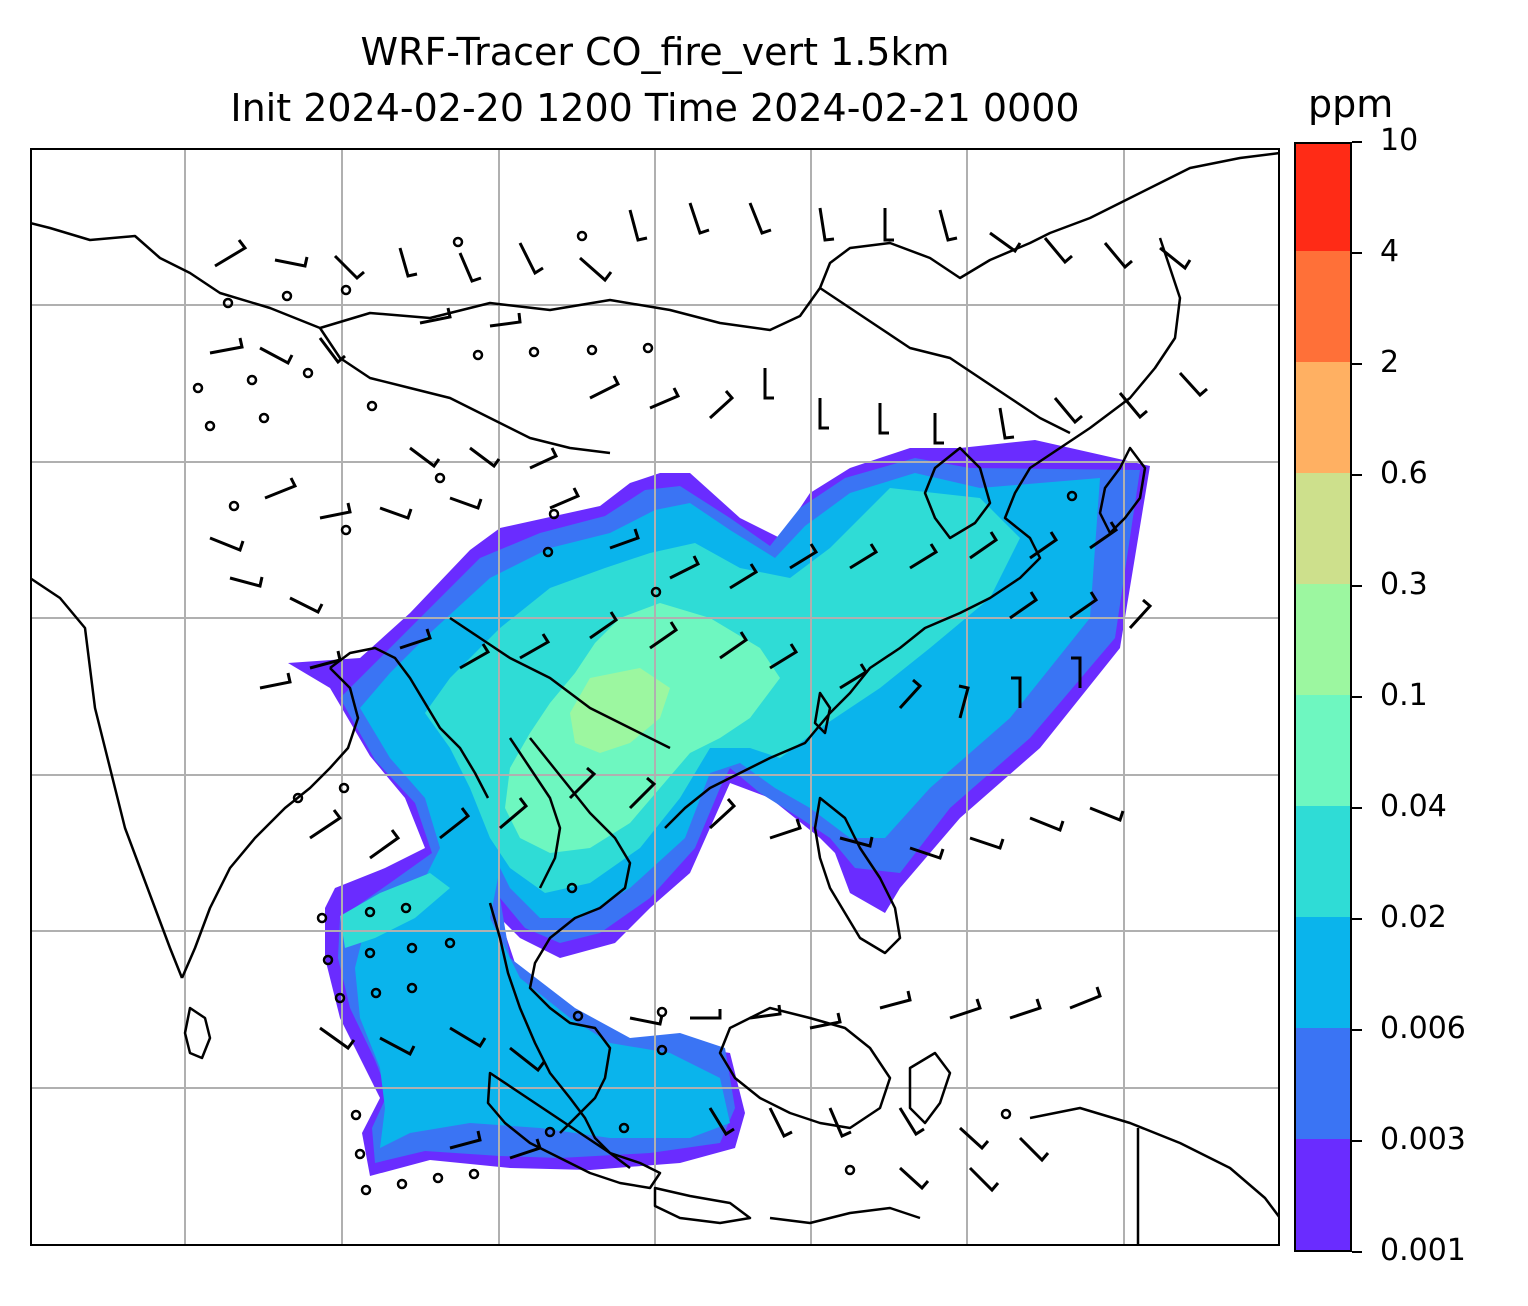  I want to click on coastline-indochina, so click(580, 935).